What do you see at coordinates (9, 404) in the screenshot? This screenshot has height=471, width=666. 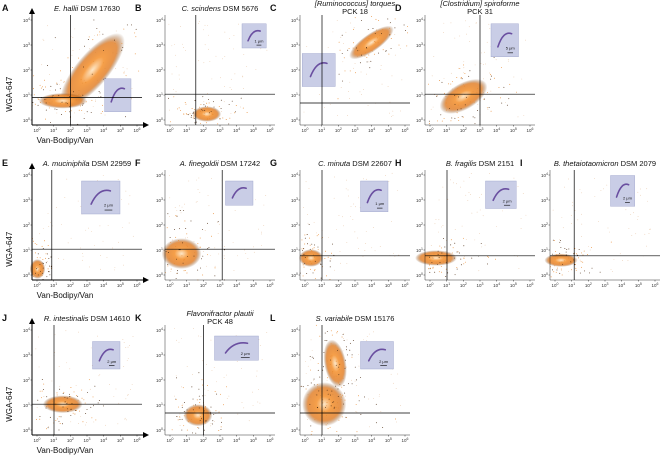 I see `y-axis-label: WGA-647` at bounding box center [9, 404].